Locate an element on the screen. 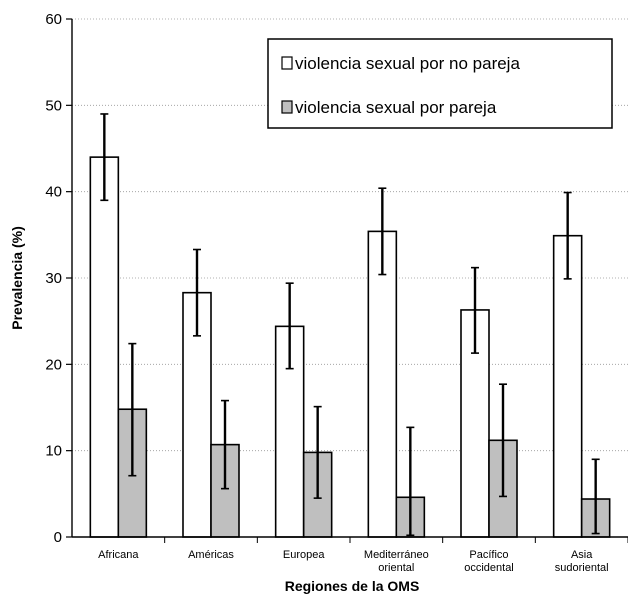 This screenshot has height=596, width=628. x-tick-label: Asia is located at coordinates (582, 555).